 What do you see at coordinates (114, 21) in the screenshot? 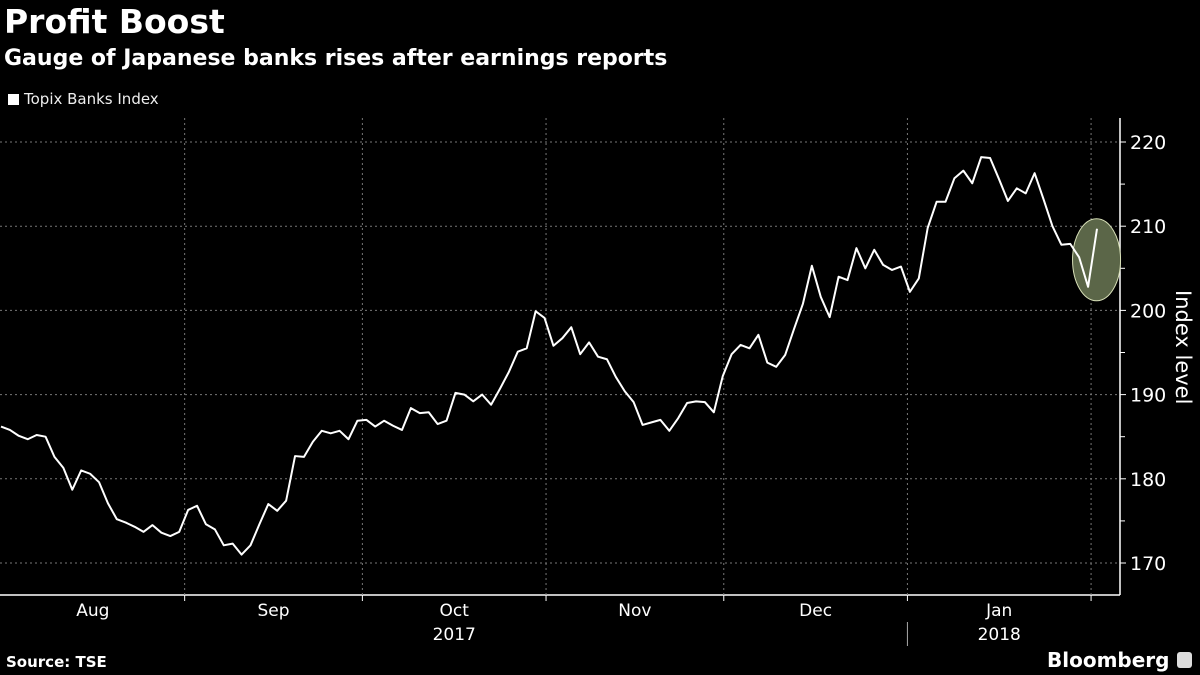
I see `chart-title: Profit Boost` at bounding box center [114, 21].